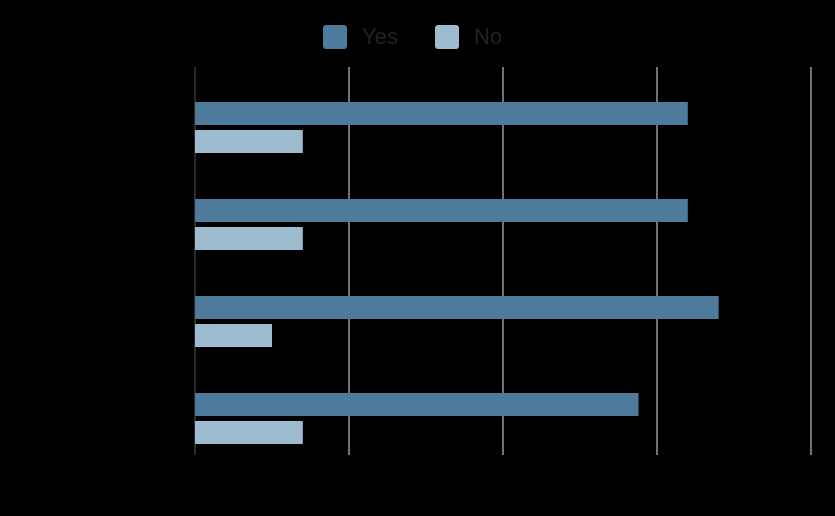  Describe the element at coordinates (488, 36) in the screenshot. I see `legend-label: No` at that location.